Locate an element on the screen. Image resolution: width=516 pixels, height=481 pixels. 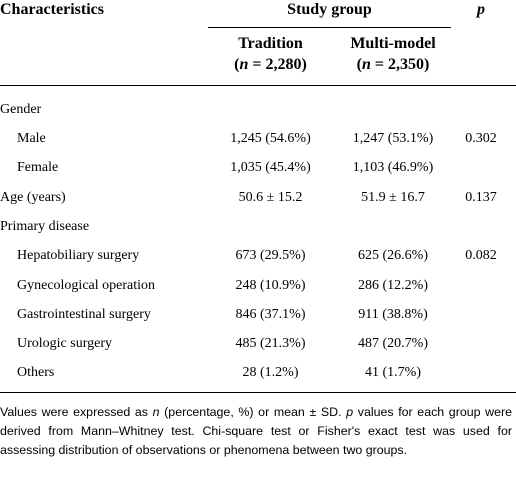
row-multimodel-value: 51.9 ± 16.7 is located at coordinates (393, 197).